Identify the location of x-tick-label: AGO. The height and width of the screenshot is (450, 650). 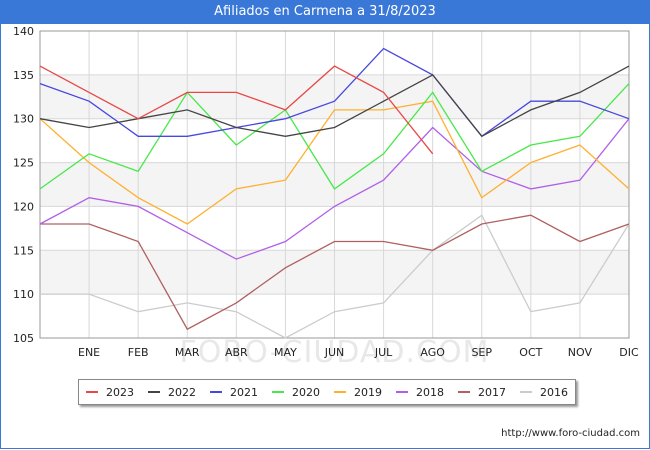
(432, 352).